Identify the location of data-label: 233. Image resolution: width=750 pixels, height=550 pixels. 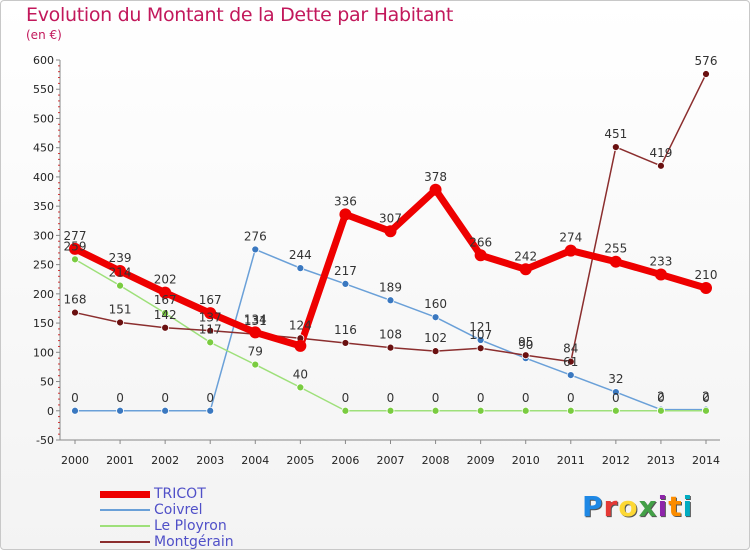
(660, 262).